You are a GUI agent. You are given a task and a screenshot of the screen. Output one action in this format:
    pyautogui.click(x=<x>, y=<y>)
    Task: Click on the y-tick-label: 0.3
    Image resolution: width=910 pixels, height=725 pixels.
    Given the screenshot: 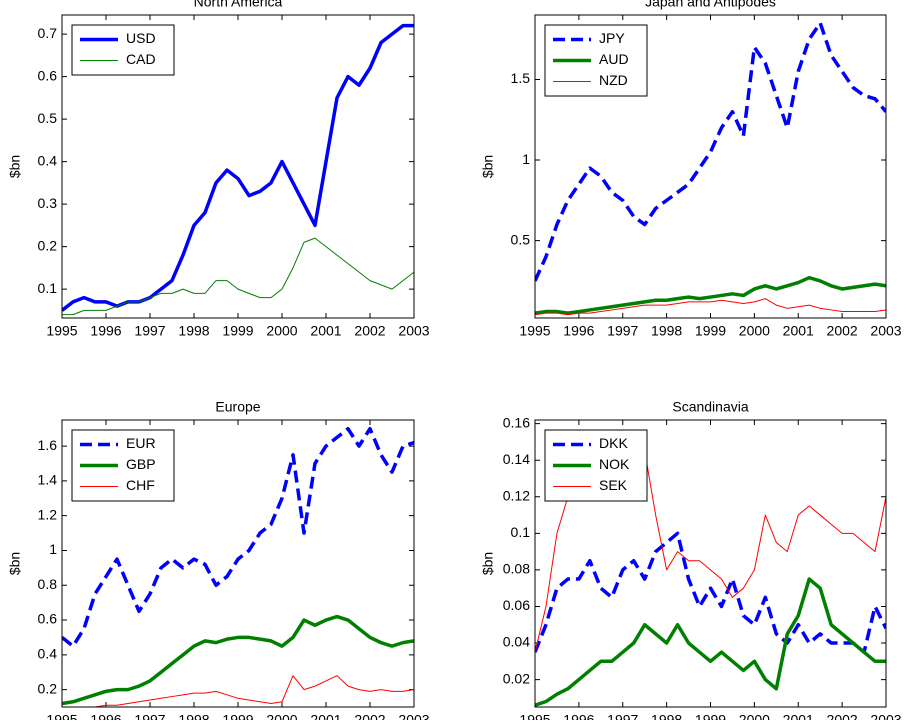 What is the action you would take?
    pyautogui.click(x=48, y=203)
    